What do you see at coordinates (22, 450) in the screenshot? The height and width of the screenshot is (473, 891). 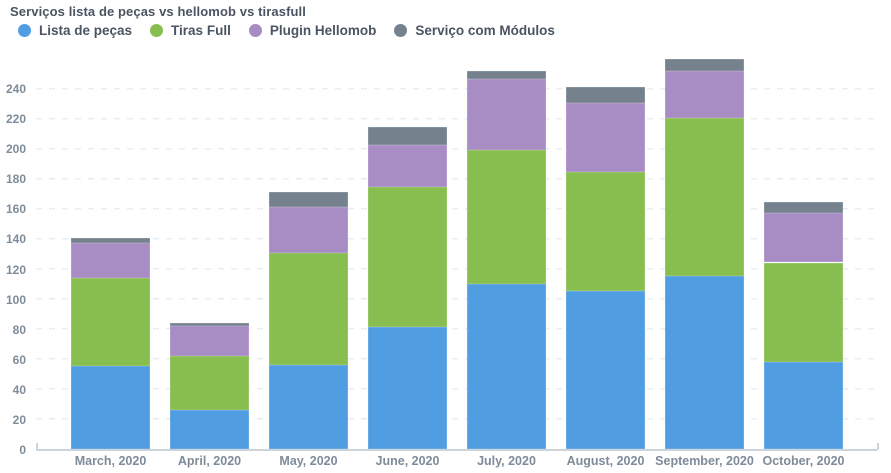 I see `y-axis-tick-label: 0` at bounding box center [22, 450].